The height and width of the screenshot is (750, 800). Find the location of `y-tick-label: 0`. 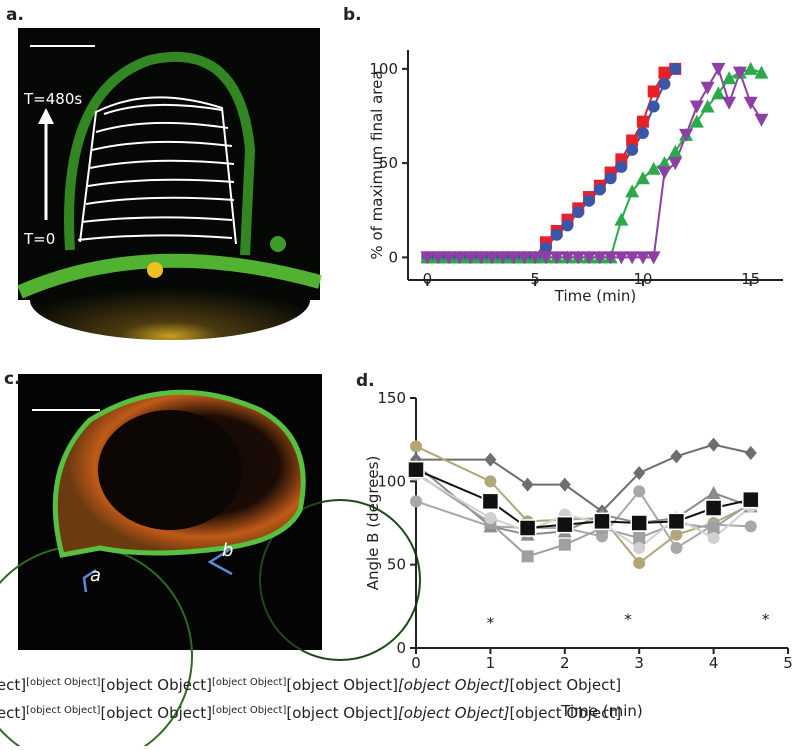

y-tick-label: 0 is located at coordinates (401, 648).